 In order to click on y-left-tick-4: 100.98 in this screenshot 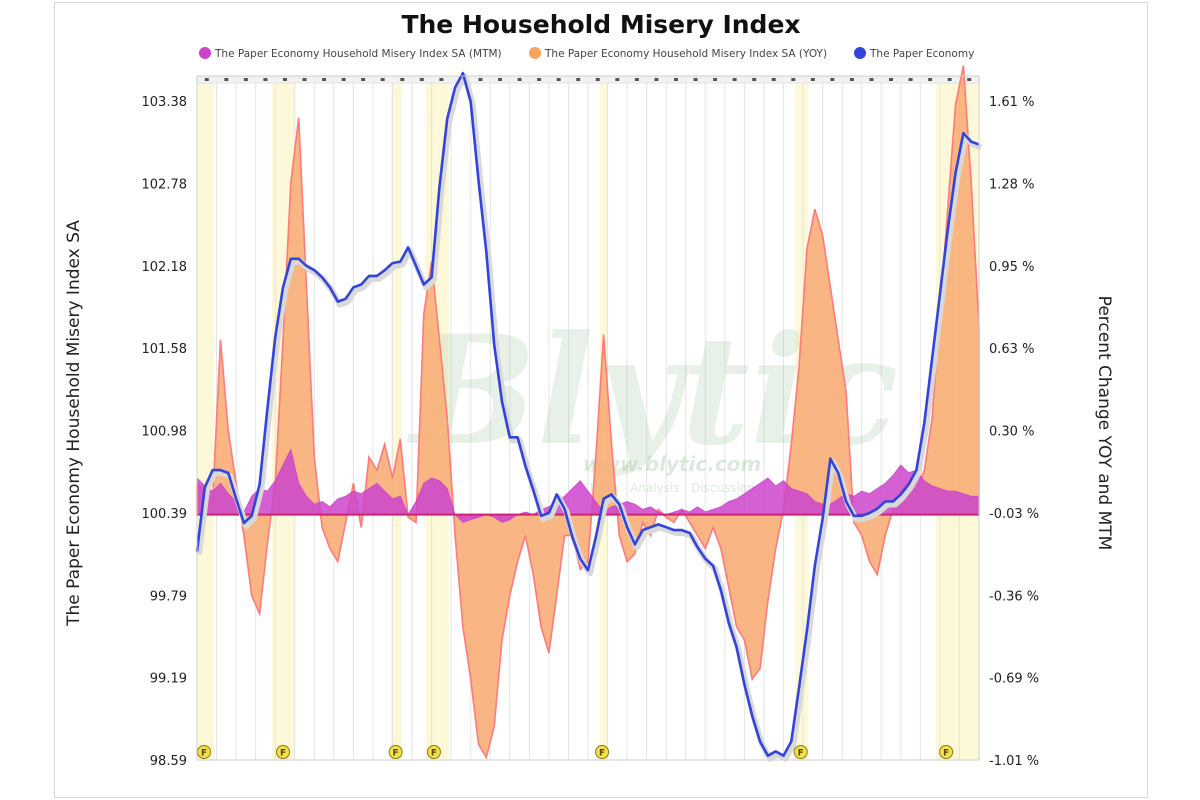, I will do `click(165, 432)`.